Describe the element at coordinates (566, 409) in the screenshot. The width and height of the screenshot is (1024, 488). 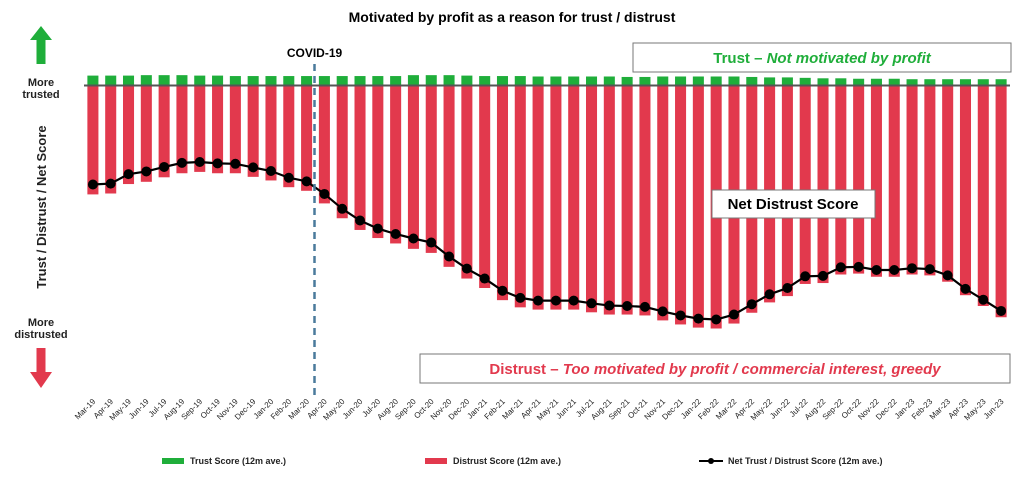
I see `x-tick-label: Jun-21` at that location.